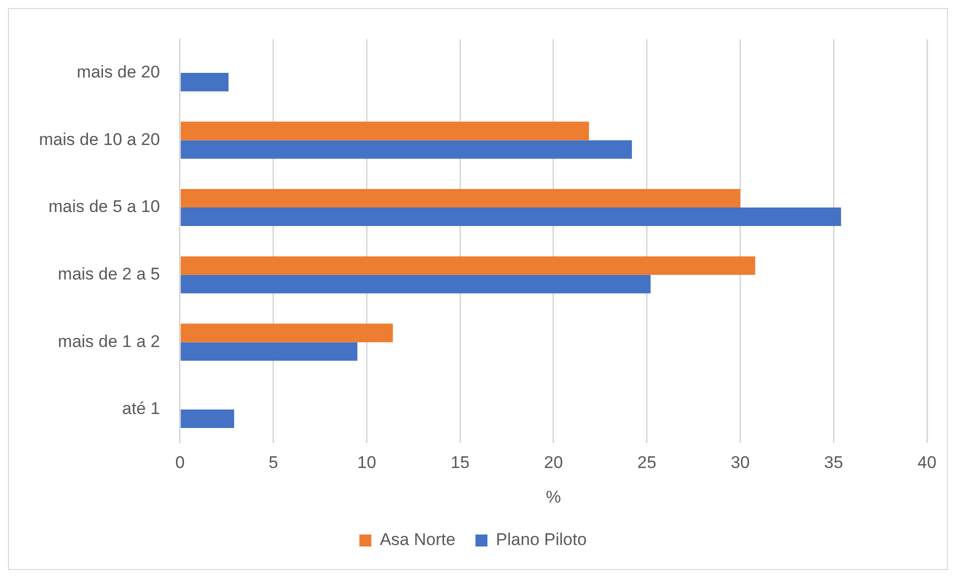  What do you see at coordinates (141, 408) in the screenshot?
I see `y-tick-label: até 1` at bounding box center [141, 408].